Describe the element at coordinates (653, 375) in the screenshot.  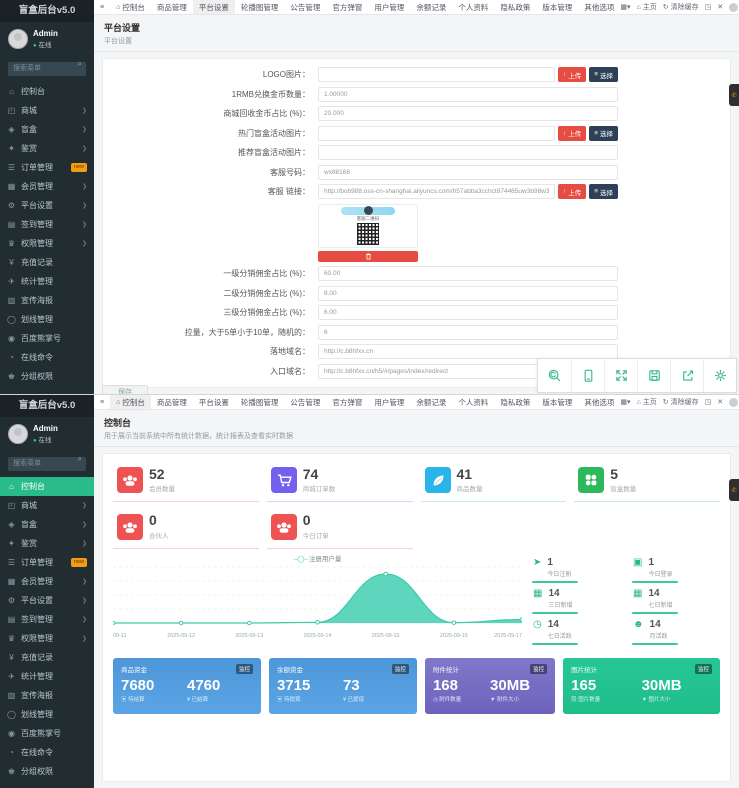
I see `toolbar-save-icon` at that location.